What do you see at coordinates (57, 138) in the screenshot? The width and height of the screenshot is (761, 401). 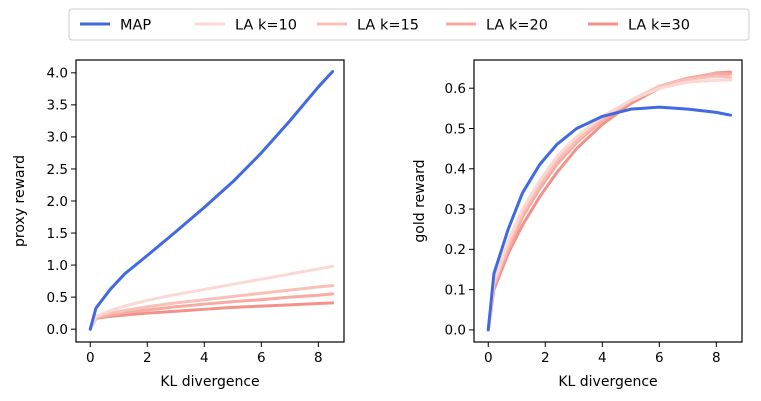 I see `y-tick-label: 3.0` at bounding box center [57, 138].